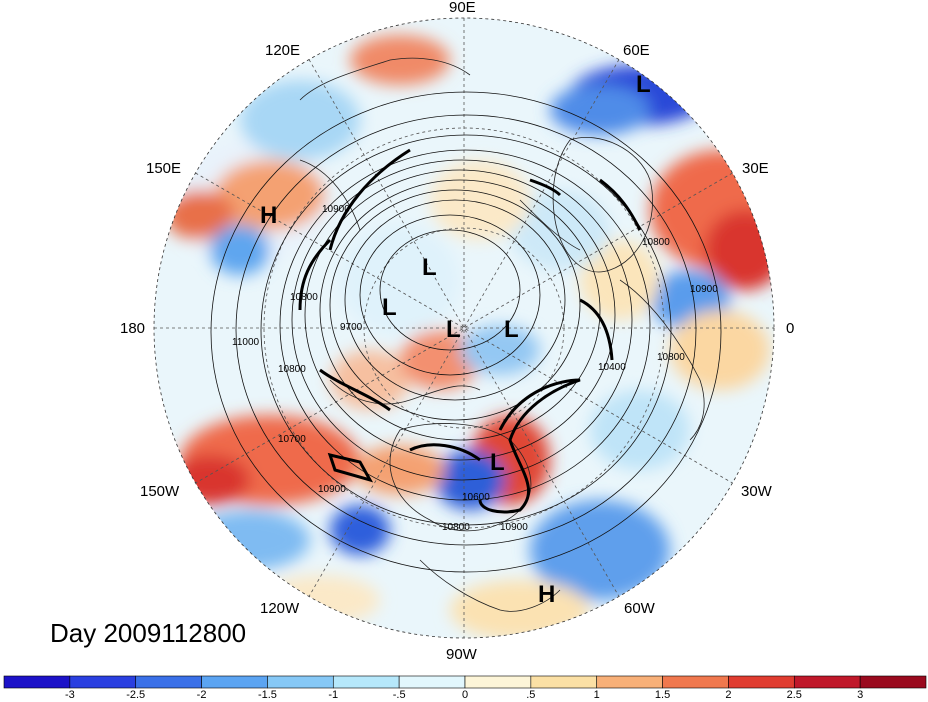 The height and width of the screenshot is (702, 928). Describe the element at coordinates (351, 327) in the screenshot. I see `contour-label: 9700` at that location.